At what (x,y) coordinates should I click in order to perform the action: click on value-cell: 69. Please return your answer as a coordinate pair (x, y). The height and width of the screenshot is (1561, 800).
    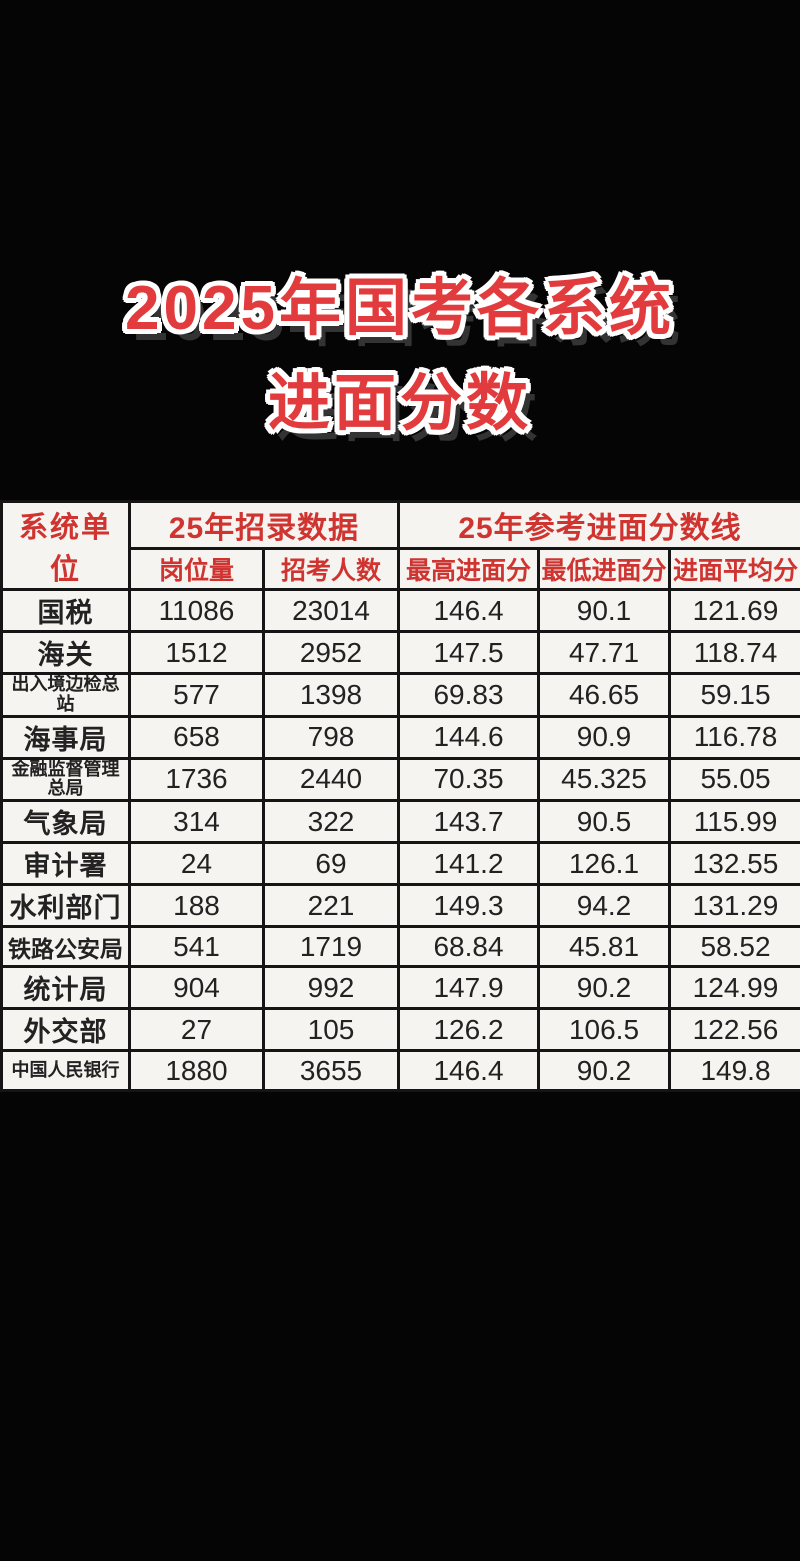
    Looking at the image, I should click on (331, 864).